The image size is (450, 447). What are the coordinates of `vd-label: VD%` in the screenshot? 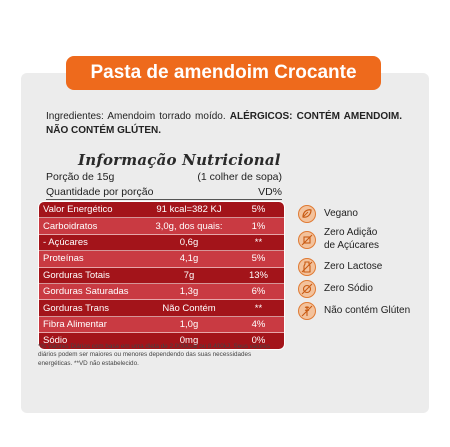 It's located at (270, 192).